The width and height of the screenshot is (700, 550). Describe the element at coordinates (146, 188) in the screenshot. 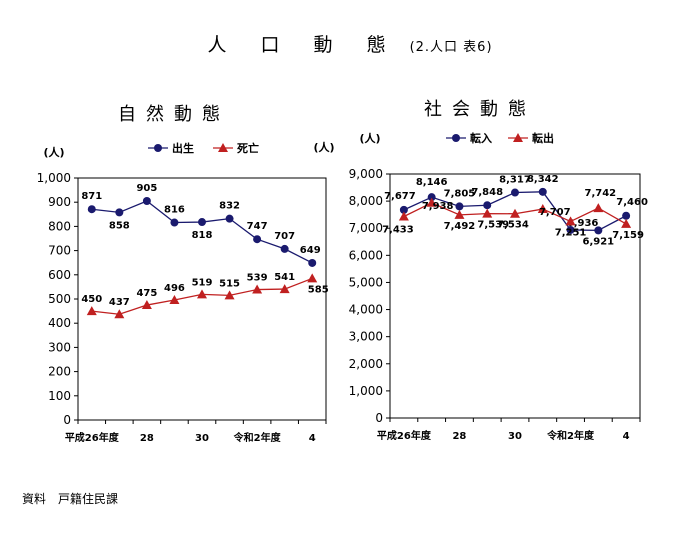

I see `data-label: 905` at that location.